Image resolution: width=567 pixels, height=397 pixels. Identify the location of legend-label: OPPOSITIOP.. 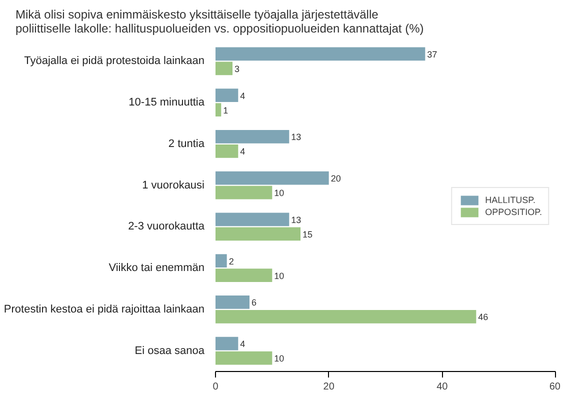
(513, 211).